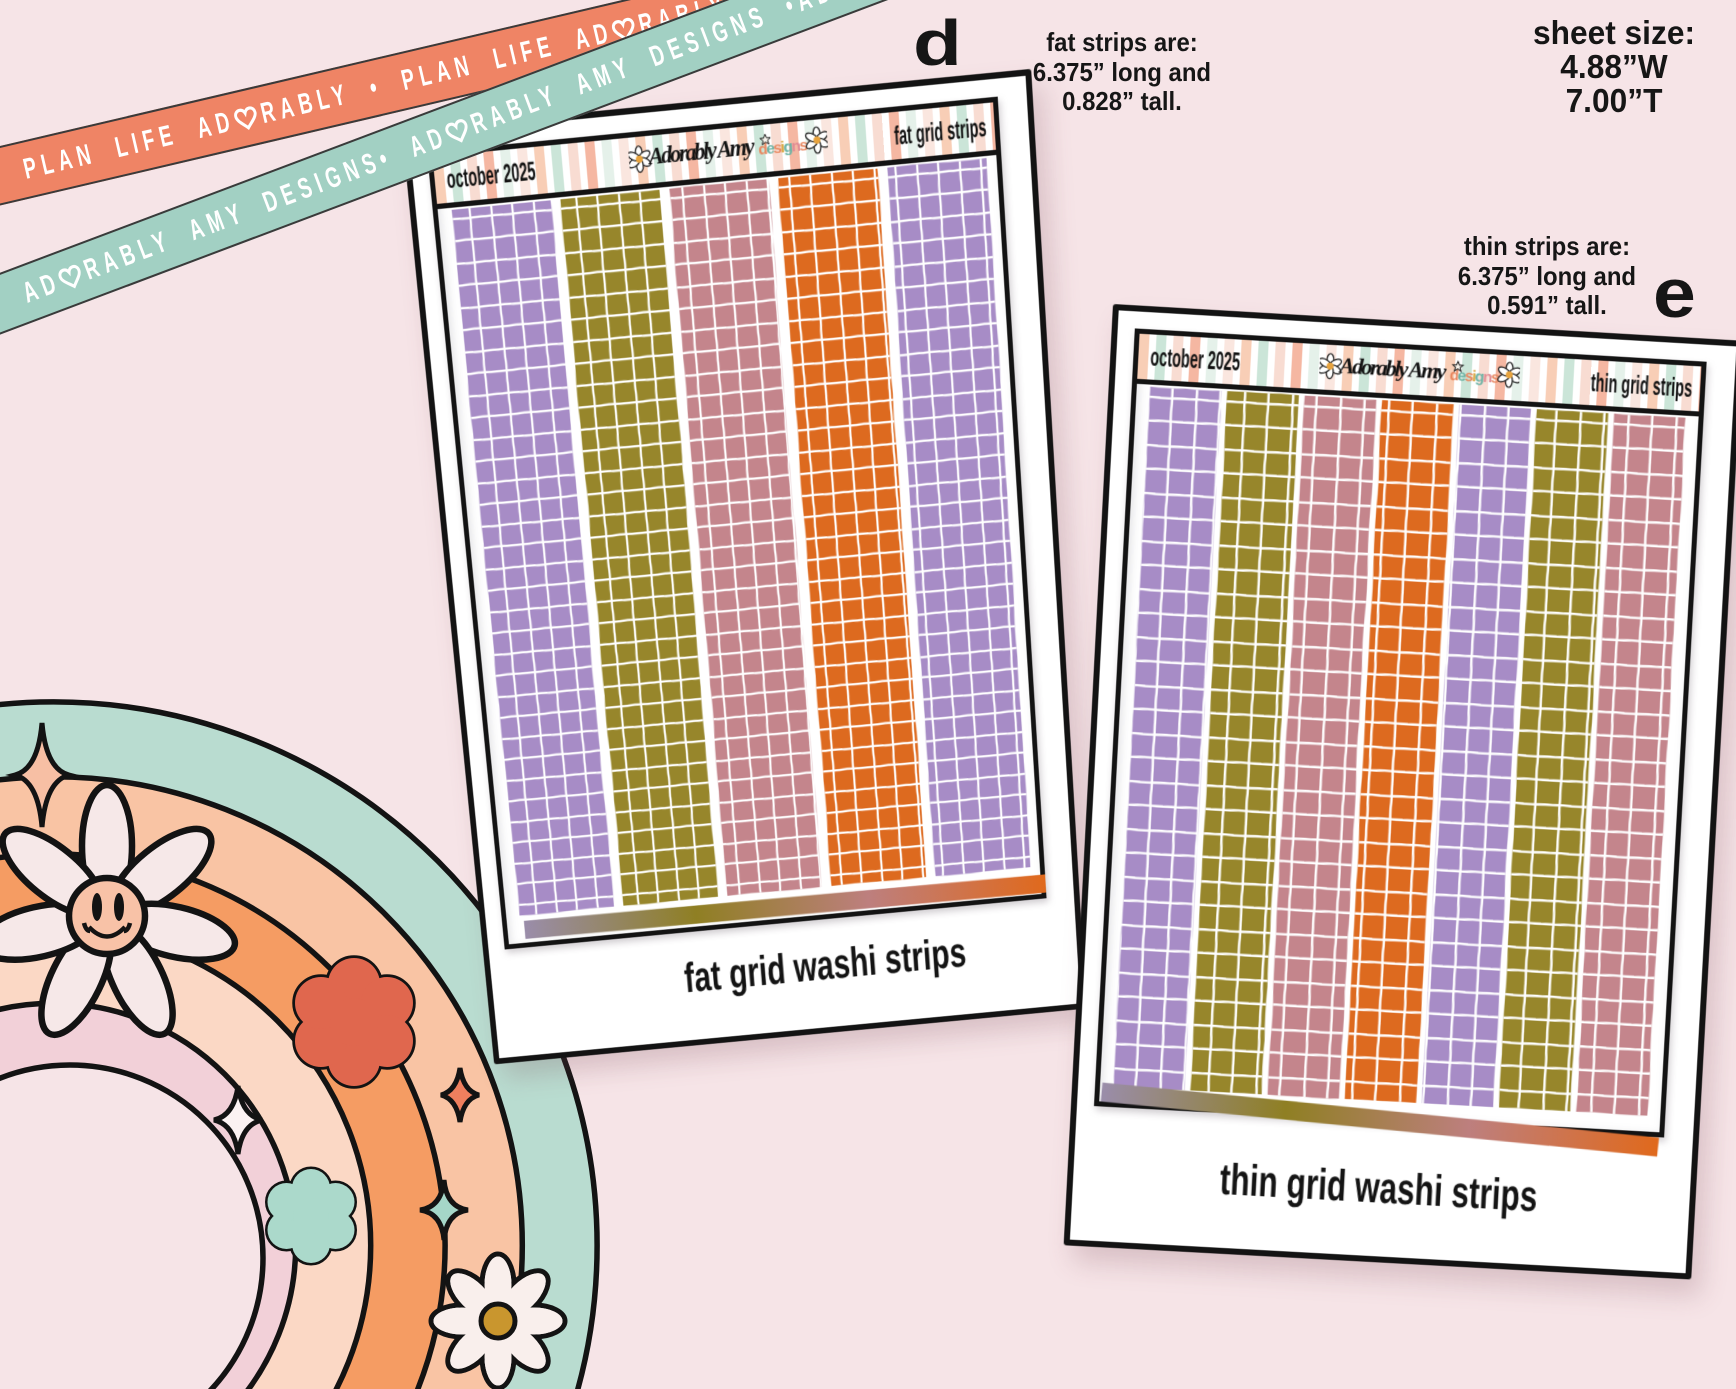  What do you see at coordinates (701, 152) in the screenshot?
I see `svg-text: Adorably Amy` at bounding box center [701, 152].